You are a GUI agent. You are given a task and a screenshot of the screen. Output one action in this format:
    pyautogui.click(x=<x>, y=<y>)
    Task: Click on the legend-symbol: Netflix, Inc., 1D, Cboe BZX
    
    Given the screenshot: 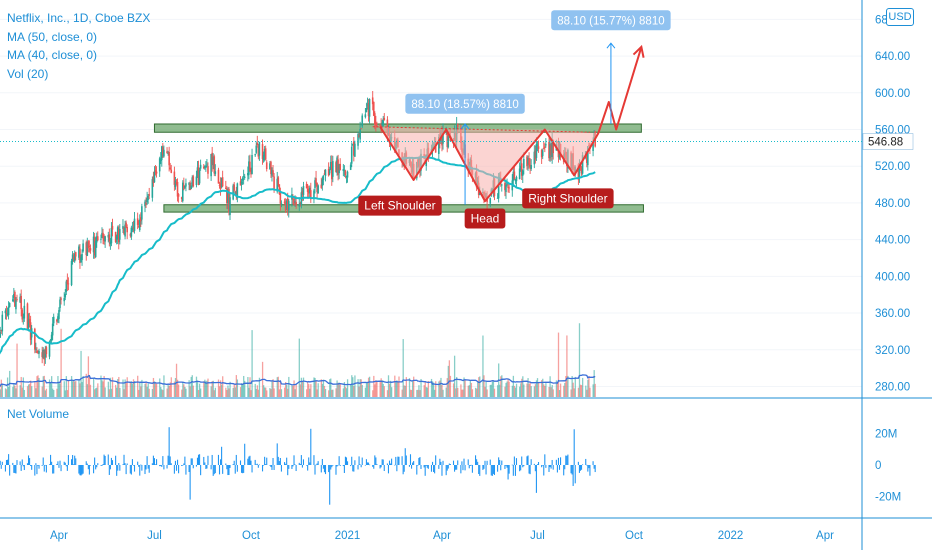 What is the action you would take?
    pyautogui.click(x=79, y=18)
    